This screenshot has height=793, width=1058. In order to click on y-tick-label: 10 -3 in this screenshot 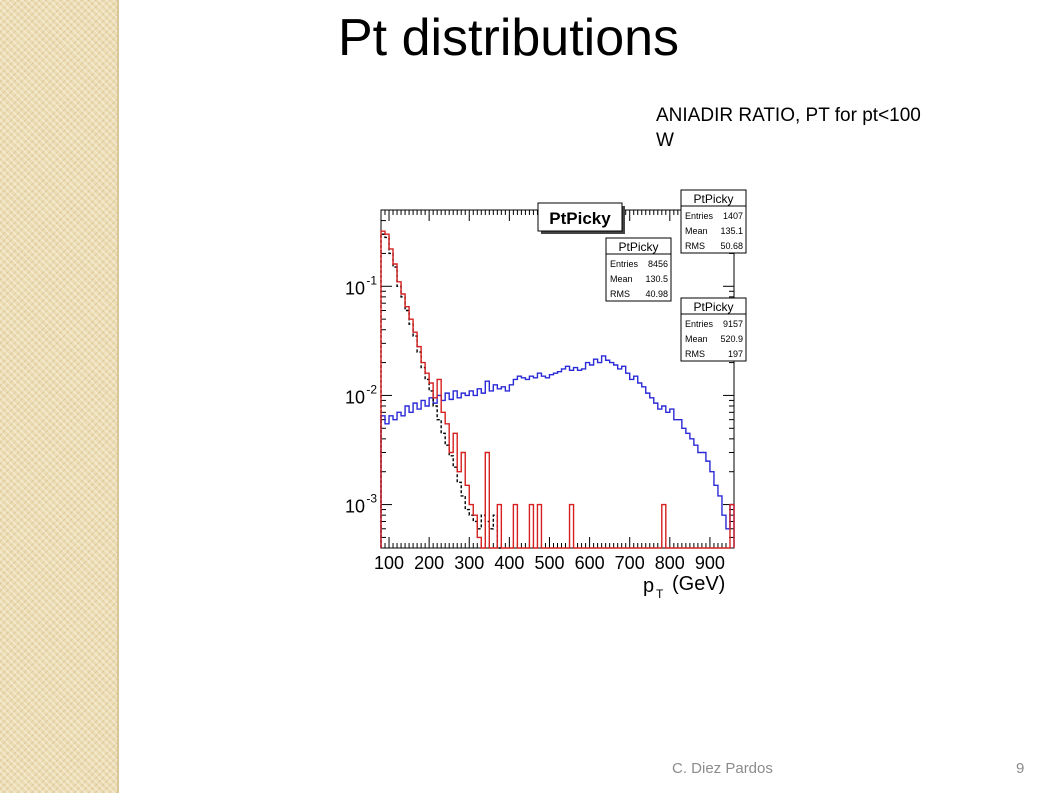, I will do `click(361, 504)`.